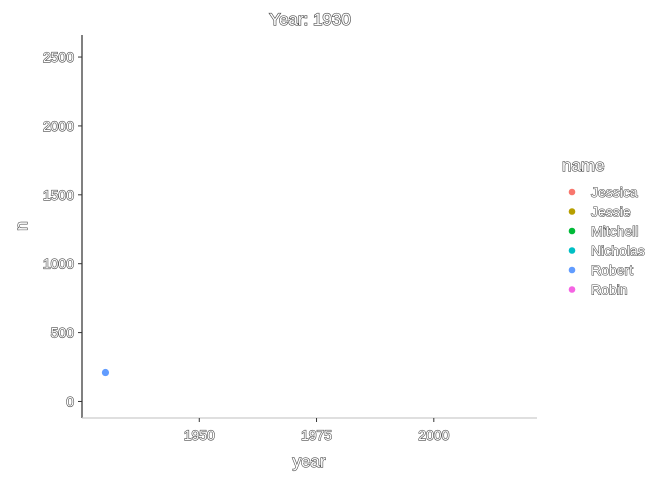  Describe the element at coordinates (70, 401) in the screenshot. I see `y-tick-label: 0` at that location.